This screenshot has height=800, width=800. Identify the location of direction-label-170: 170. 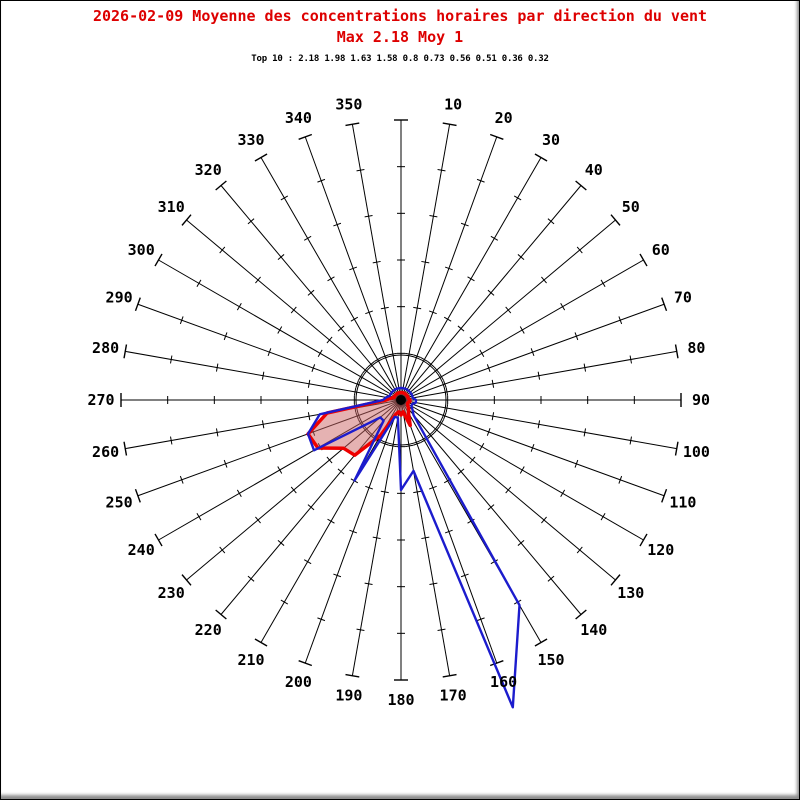
(453, 695).